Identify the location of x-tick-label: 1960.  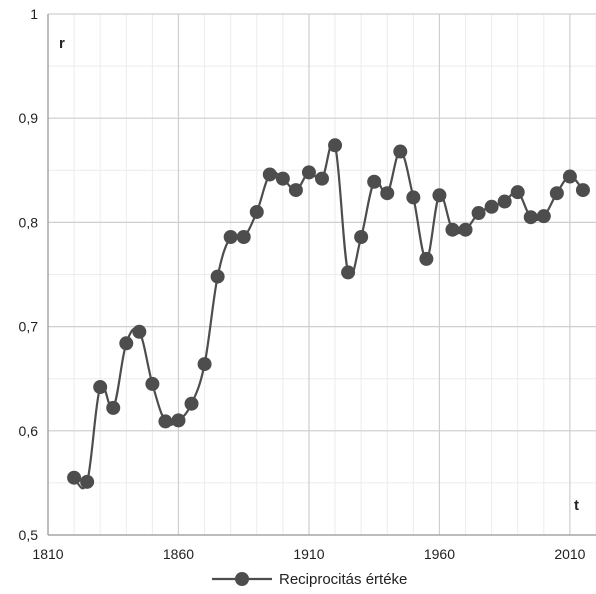
(439, 554).